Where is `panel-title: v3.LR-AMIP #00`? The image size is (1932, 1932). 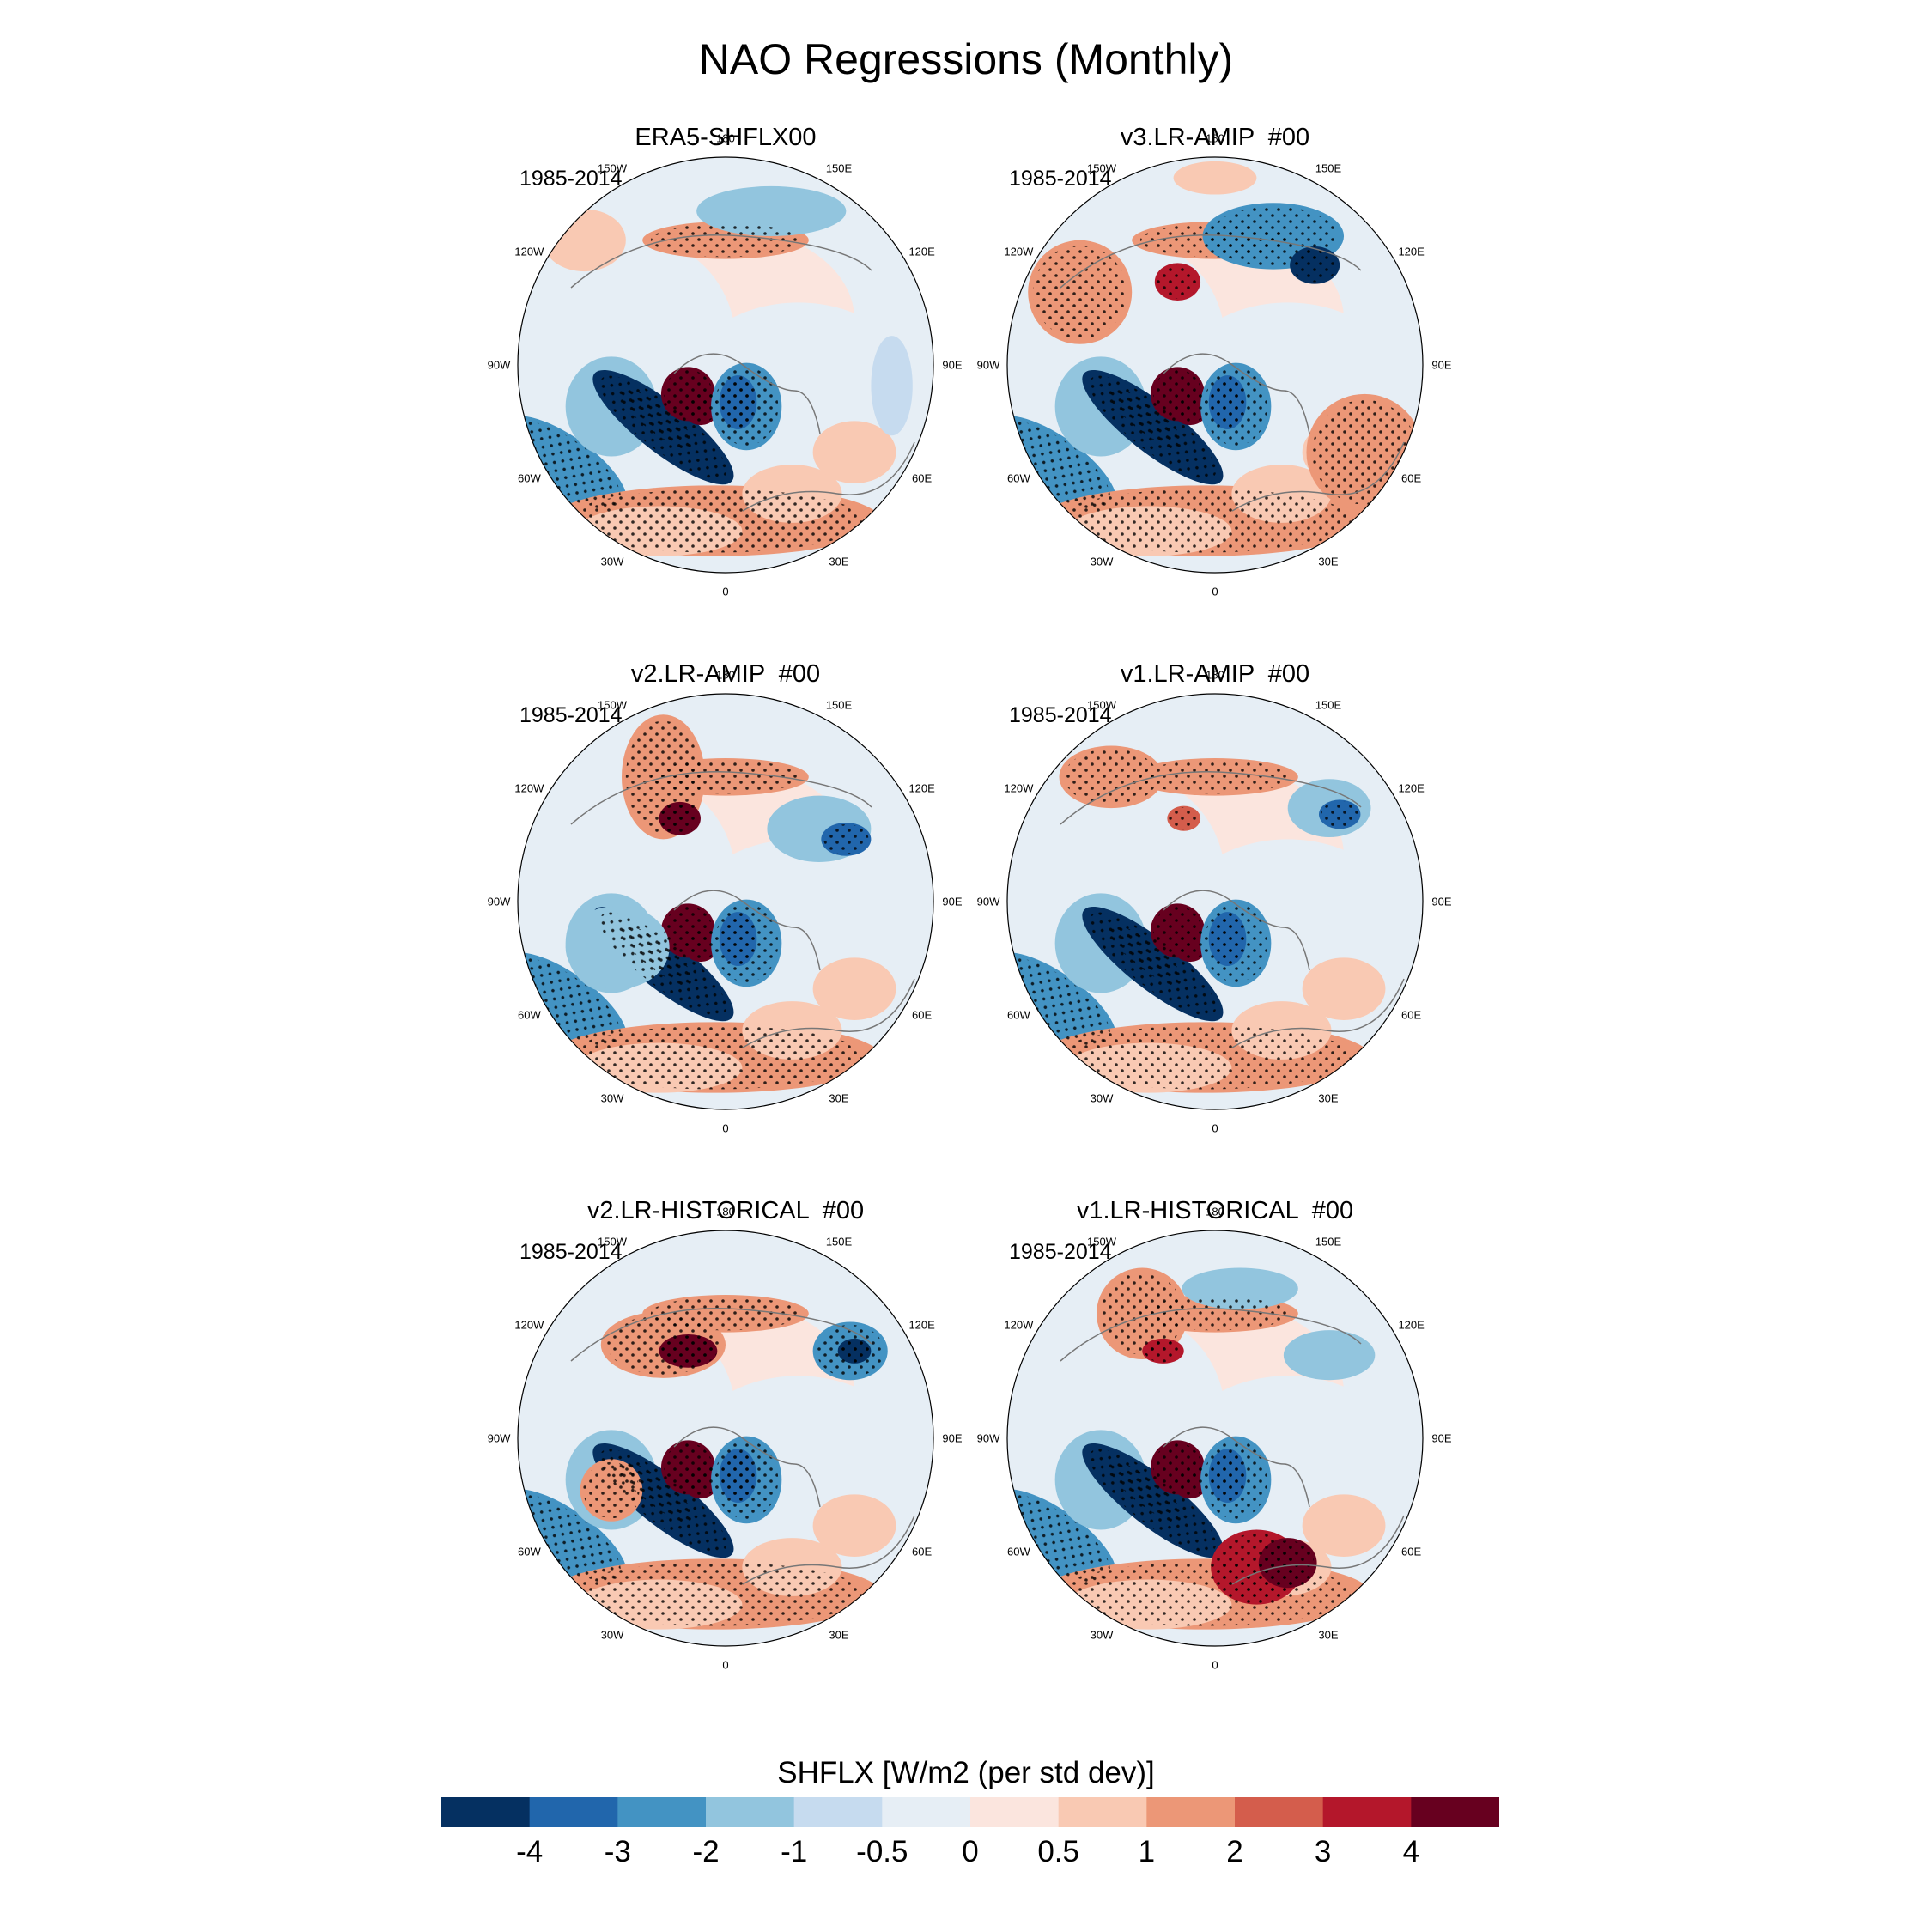 panel-title: v3.LR-AMIP #00 is located at coordinates (1215, 137).